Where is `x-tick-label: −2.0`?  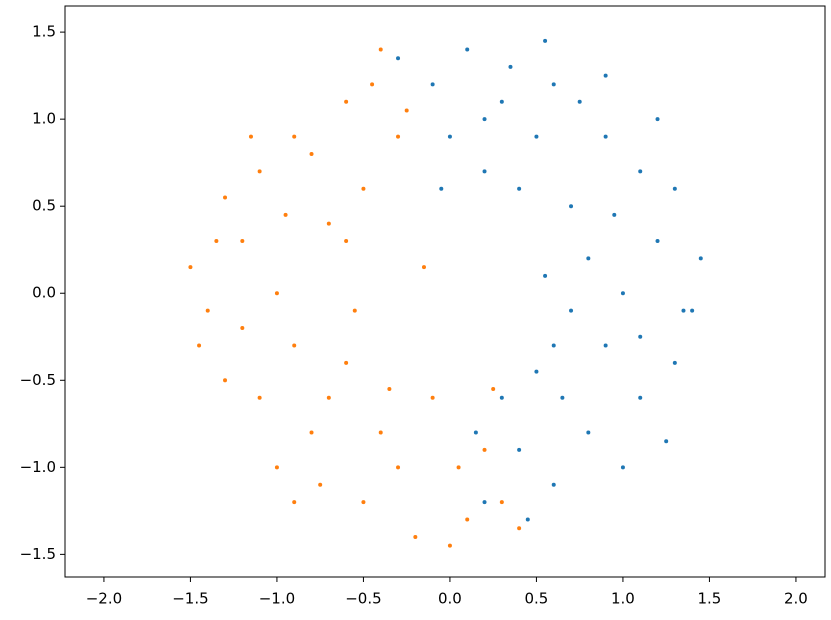 x-tick-label: −2.0 is located at coordinates (104, 599).